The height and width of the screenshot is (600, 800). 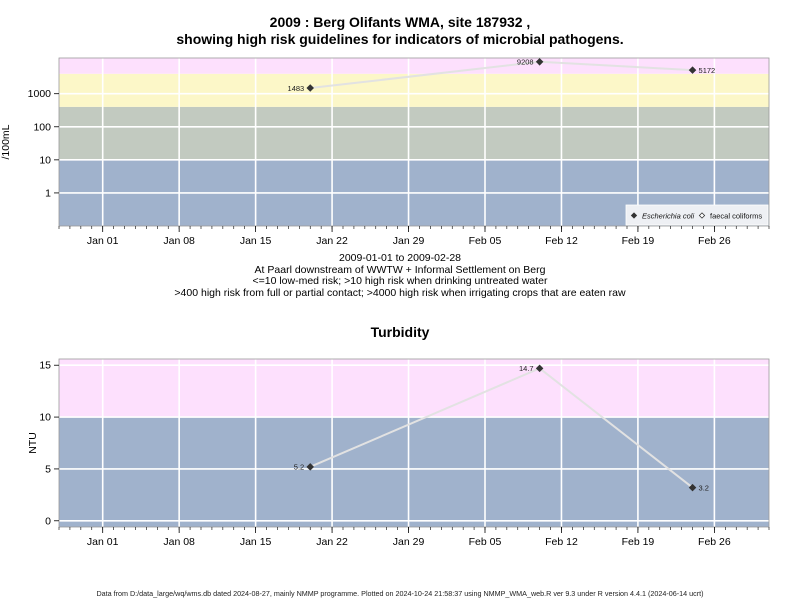 I want to click on subtitle-date-range: 2009-01-01 to 2009-02-28, so click(x=399, y=258).